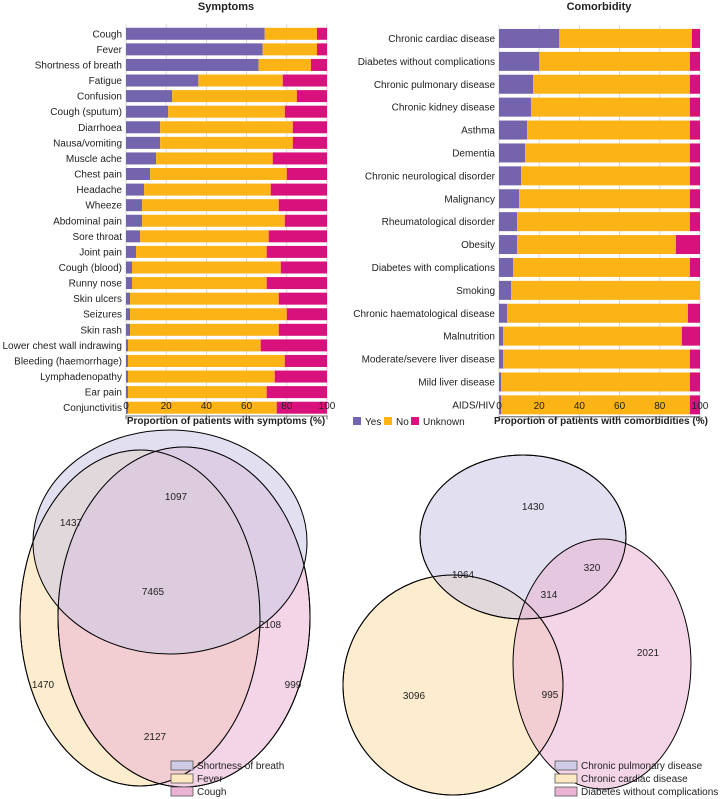 The width and height of the screenshot is (721, 799). Describe the element at coordinates (92, 408) in the screenshot. I see `symptoms-category-label: Conjunctivitis` at that location.